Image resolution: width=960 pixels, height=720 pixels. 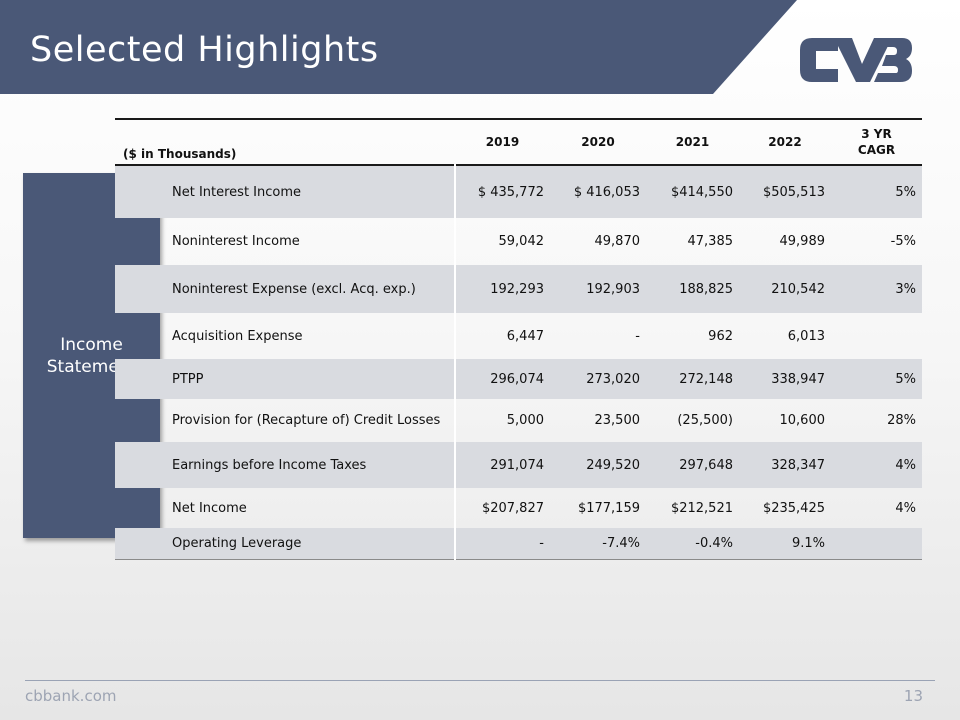 What do you see at coordinates (785, 191) in the screenshot?
I see `cell-value: $505,513` at bounding box center [785, 191].